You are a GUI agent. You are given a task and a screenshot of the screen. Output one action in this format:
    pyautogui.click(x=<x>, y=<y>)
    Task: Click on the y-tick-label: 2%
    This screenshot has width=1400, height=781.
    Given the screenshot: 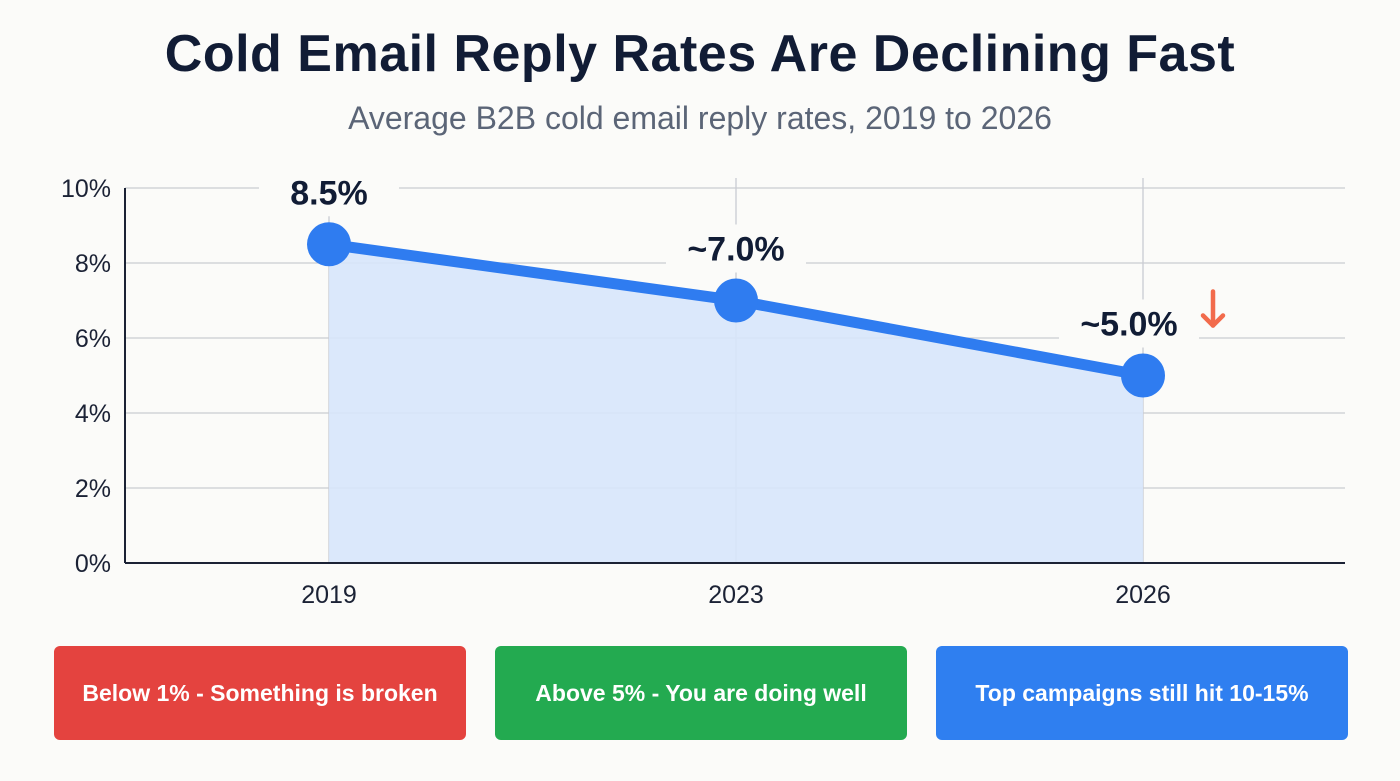 What is the action you would take?
    pyautogui.click(x=93, y=489)
    